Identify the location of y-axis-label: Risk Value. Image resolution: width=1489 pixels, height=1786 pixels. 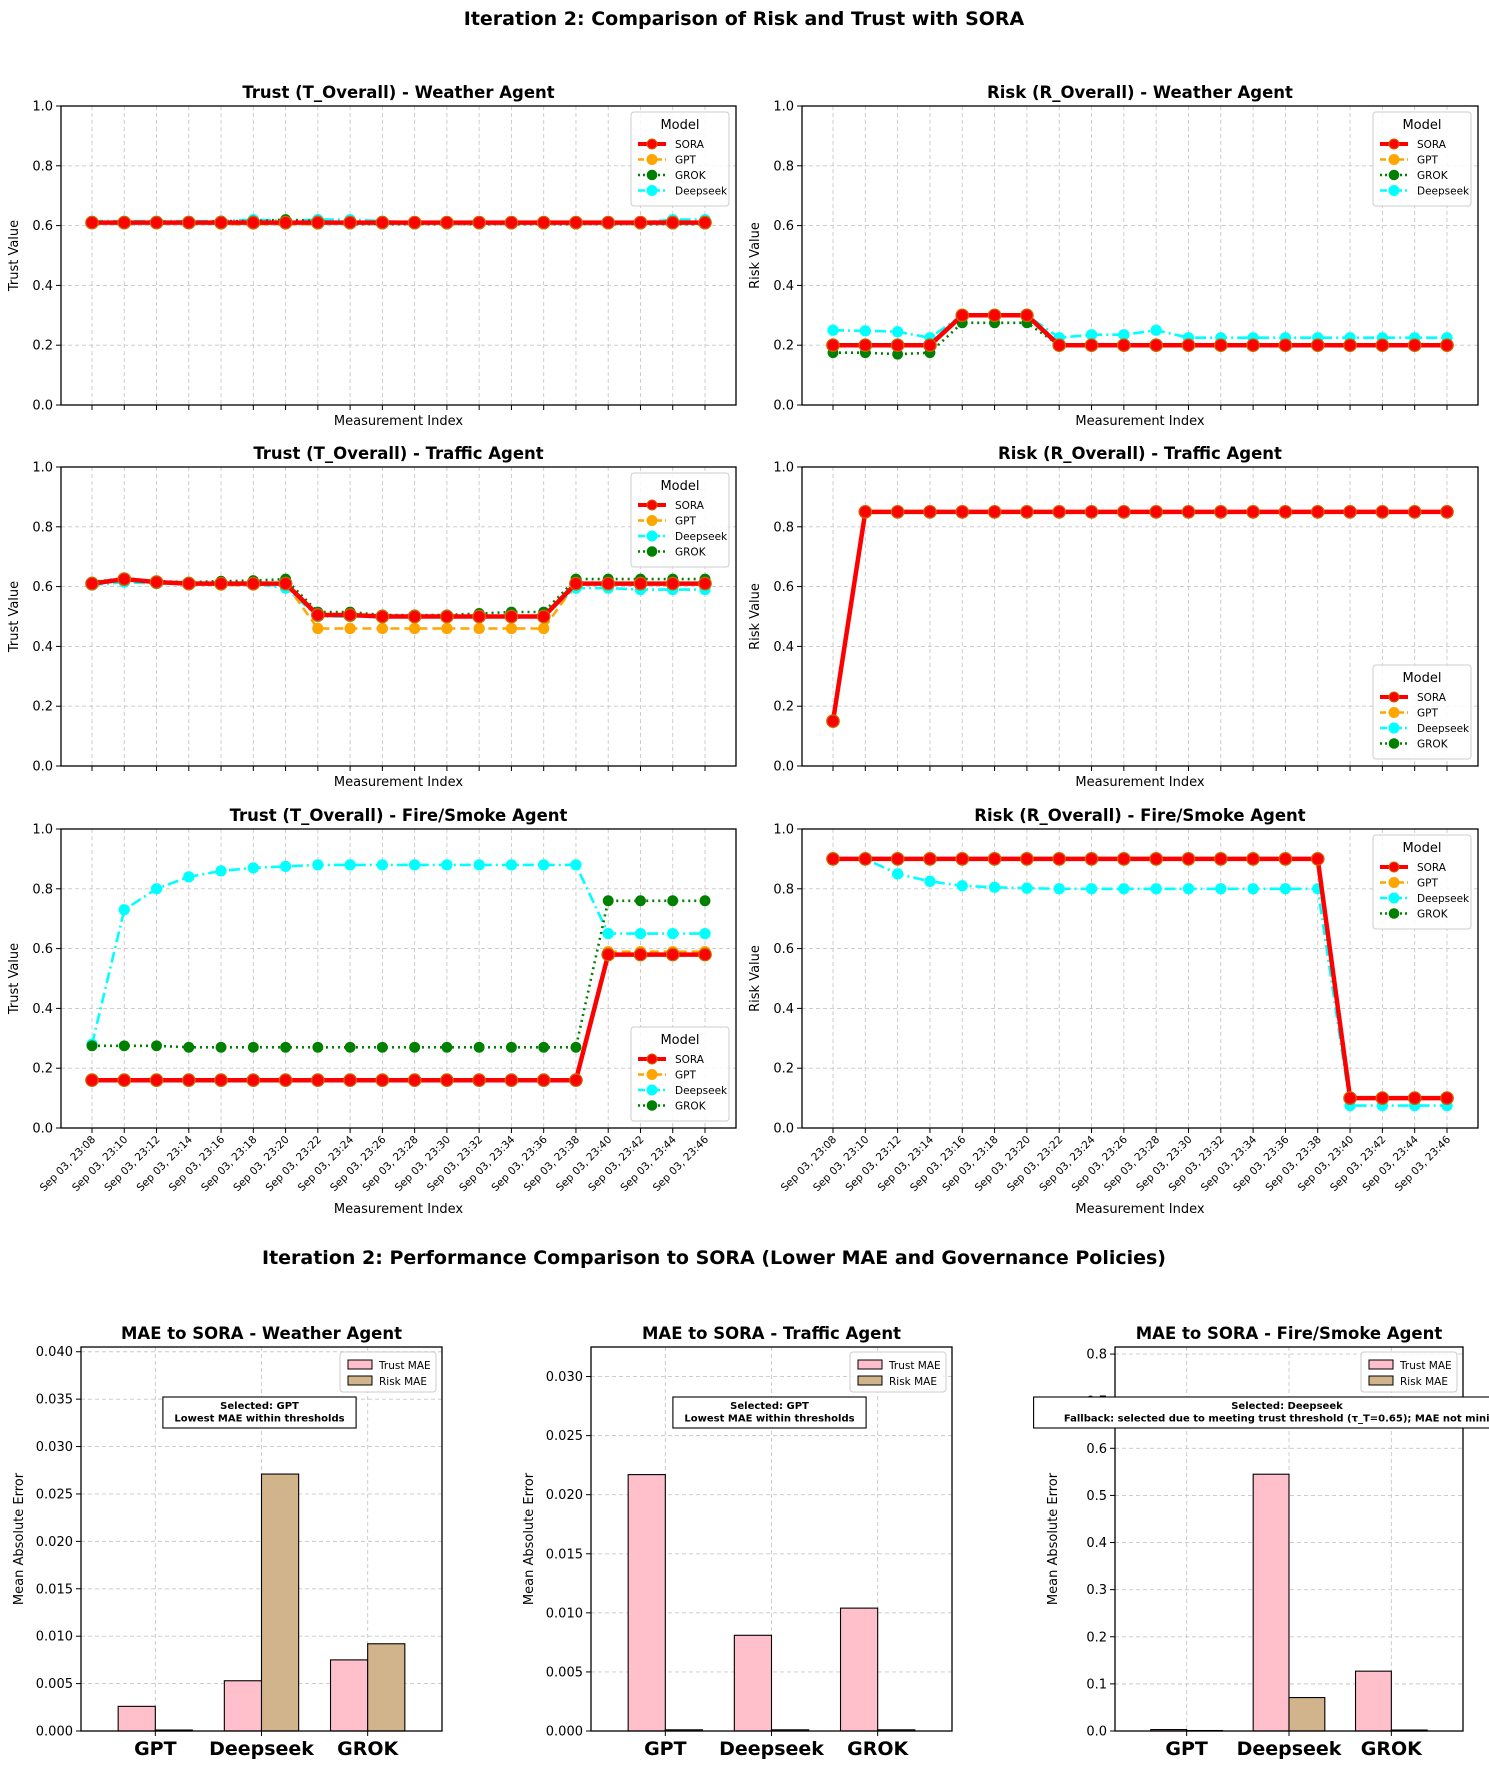
(755, 616).